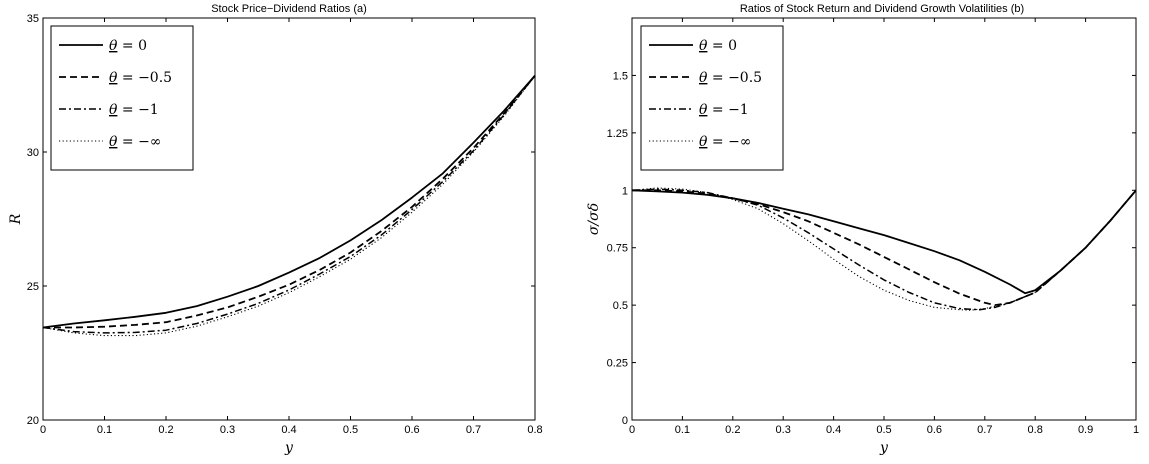  Describe the element at coordinates (43, 430) in the screenshot. I see `chart-a-xtick-label: 0` at that location.